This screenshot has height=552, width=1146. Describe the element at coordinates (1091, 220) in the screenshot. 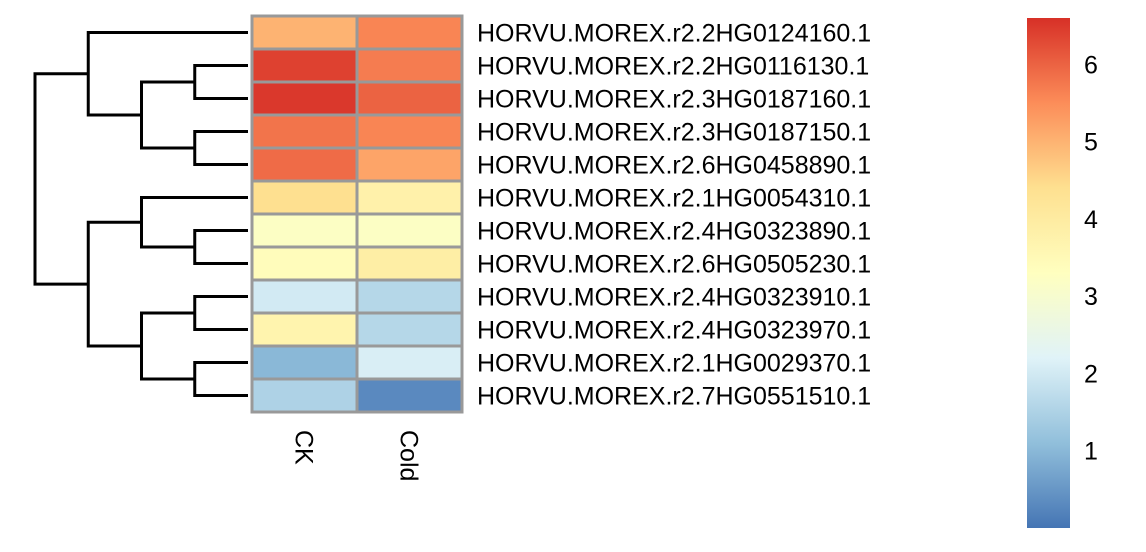

I see `legend-tick-label: 4` at that location.